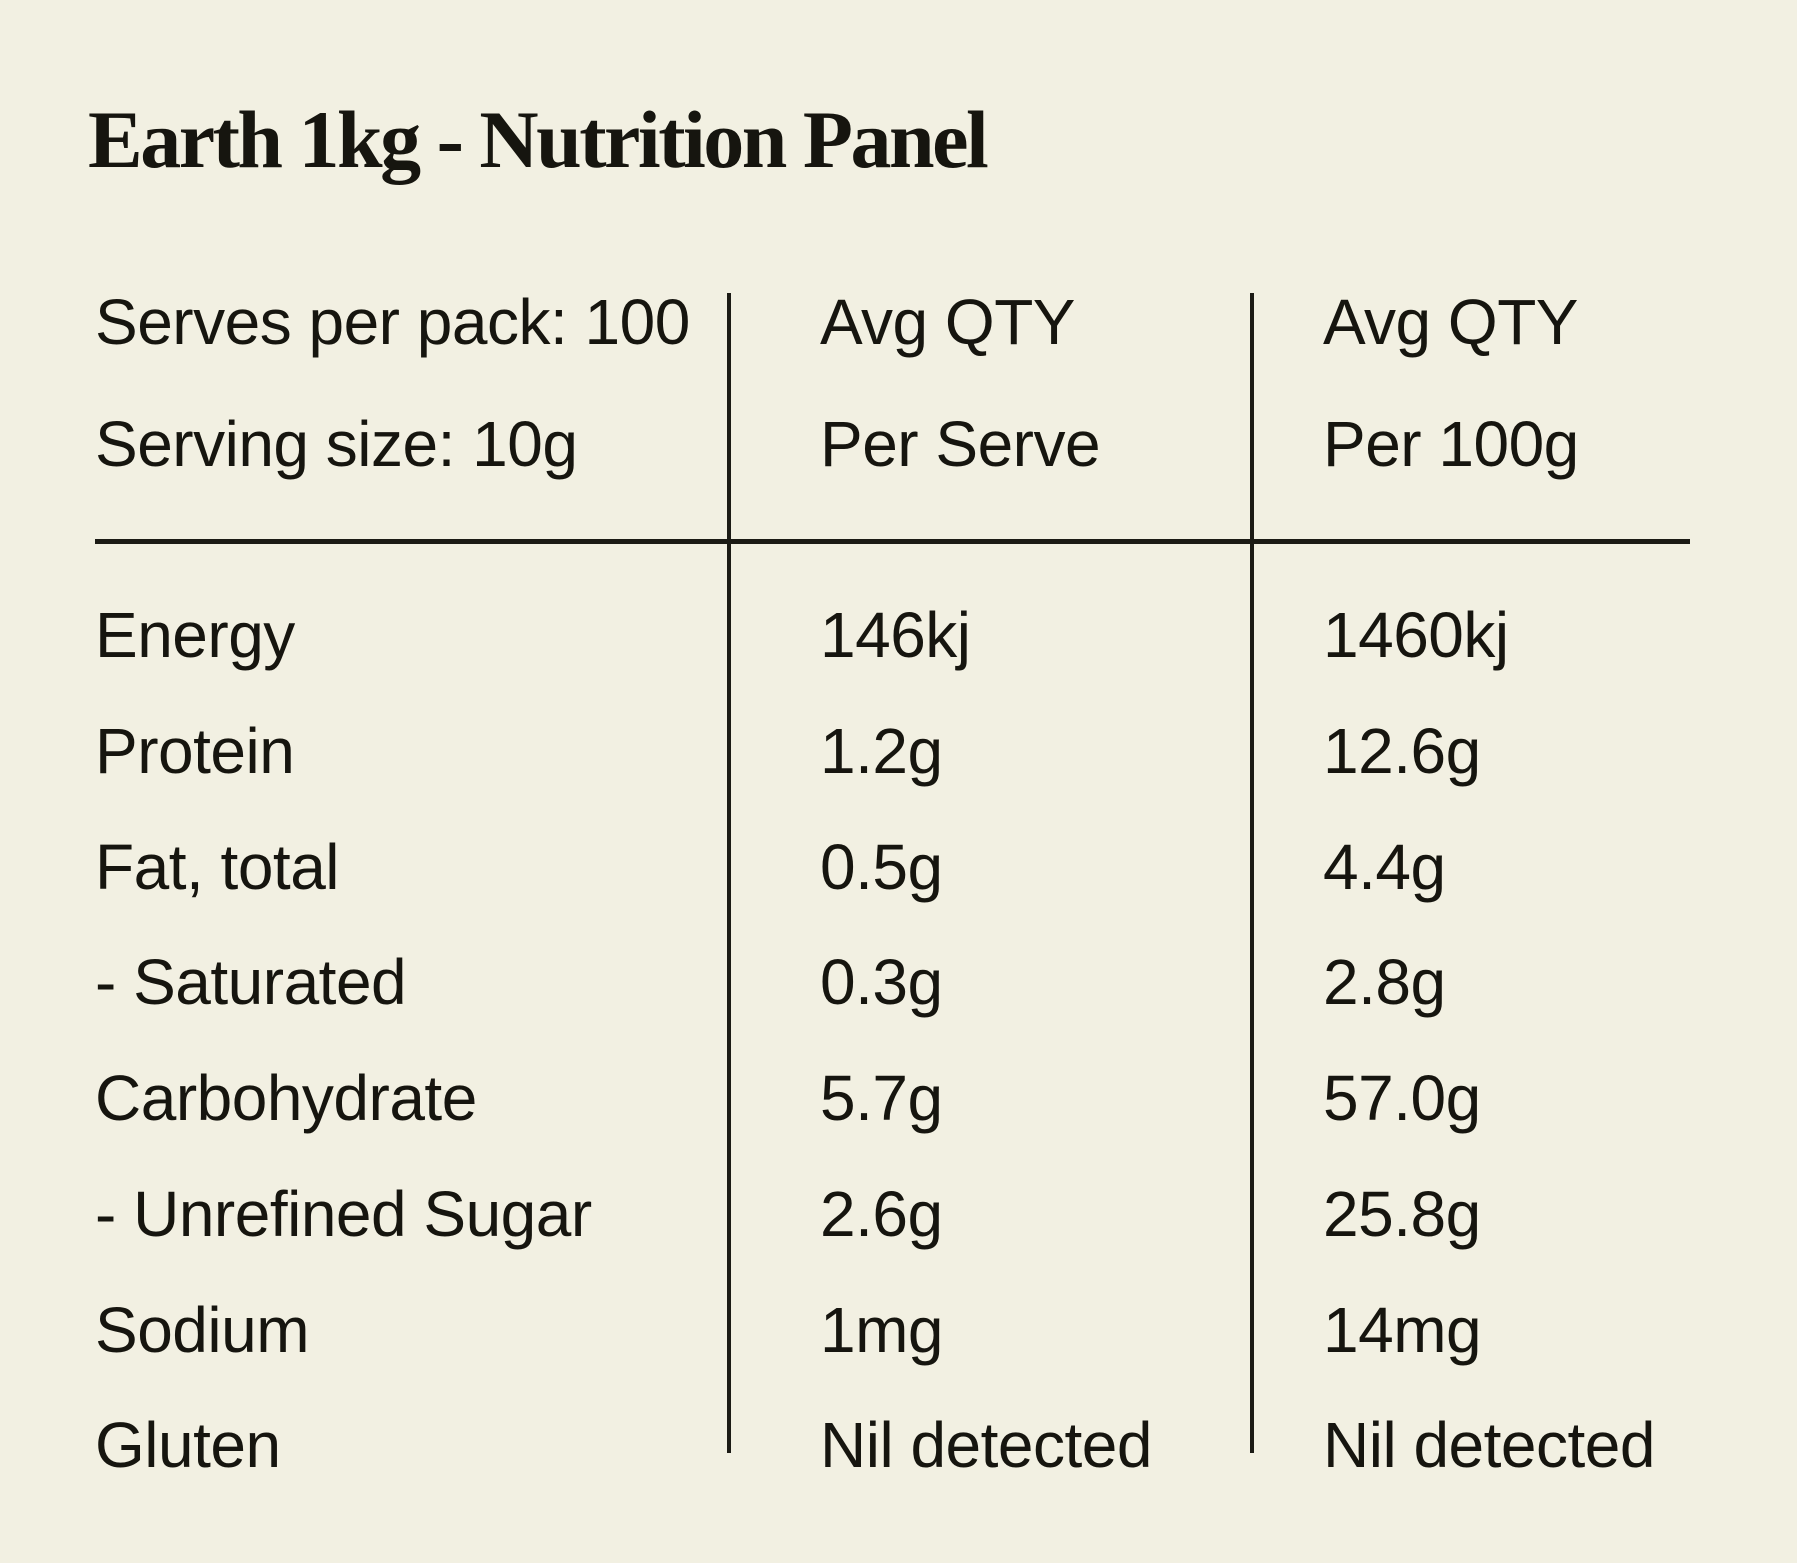  What do you see at coordinates (960, 444) in the screenshot?
I see `per-serve-column-header-line2: Per Serve` at bounding box center [960, 444].